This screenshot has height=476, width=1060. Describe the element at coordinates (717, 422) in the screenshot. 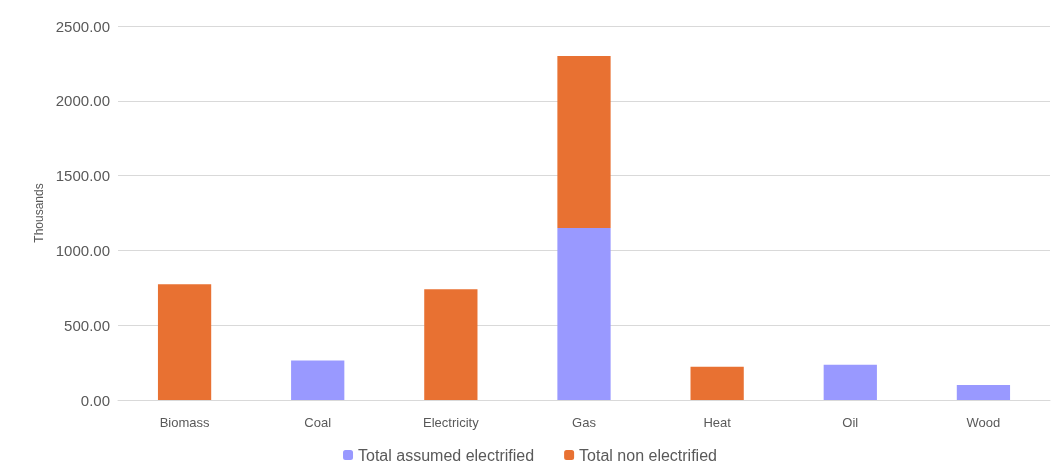

I see `x-tick-label: Heat` at that location.